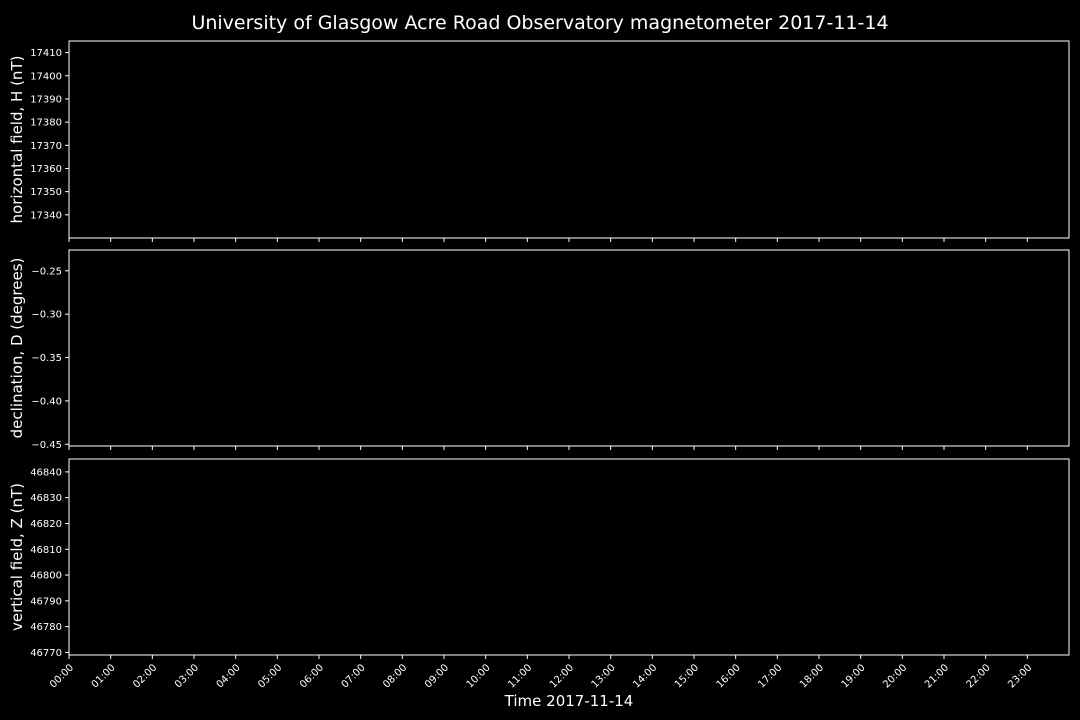 This screenshot has height=720, width=1080. What do you see at coordinates (62, 676) in the screenshot?
I see `x-tick-label: 00:00` at bounding box center [62, 676].